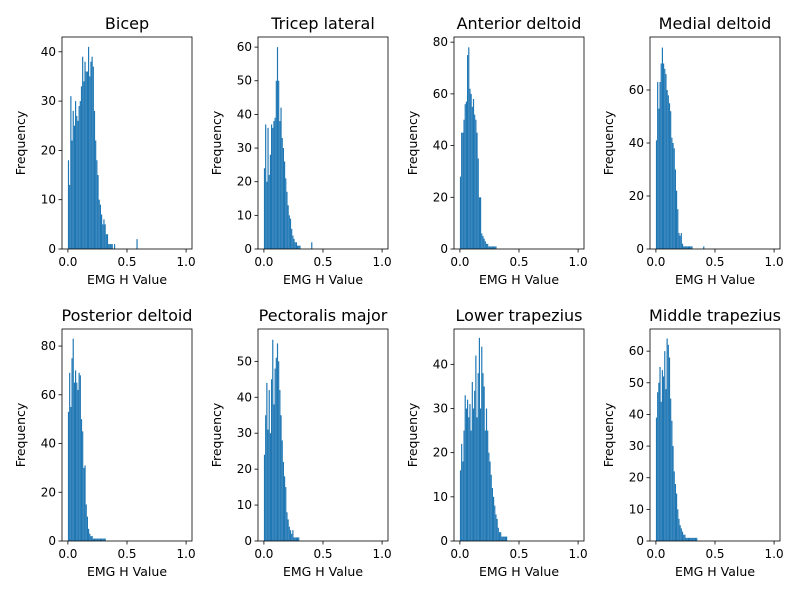 The width and height of the screenshot is (800, 600). What do you see at coordinates (127, 23) in the screenshot?
I see `subplot-title: Bicep` at bounding box center [127, 23].